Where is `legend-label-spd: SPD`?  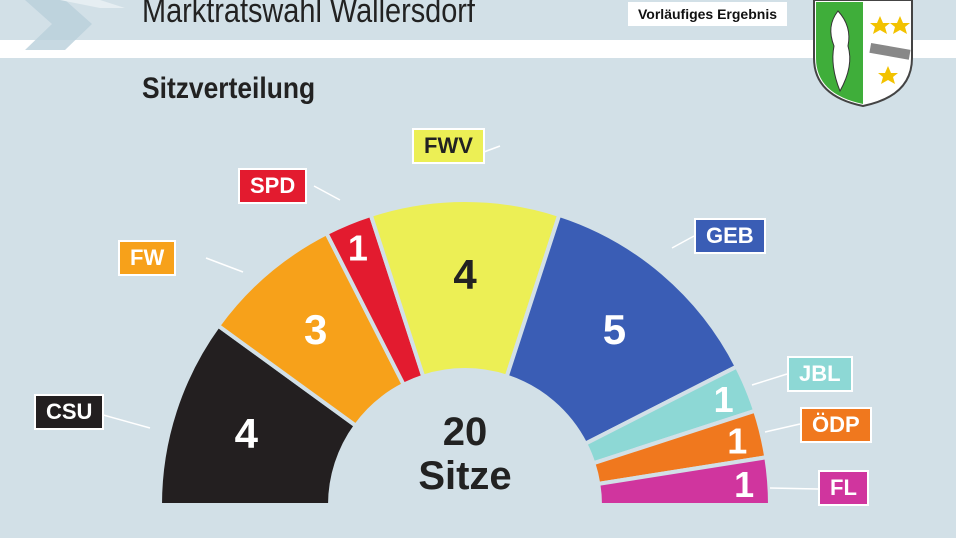
legend-label-spd: SPD is located at coordinates (273, 186).